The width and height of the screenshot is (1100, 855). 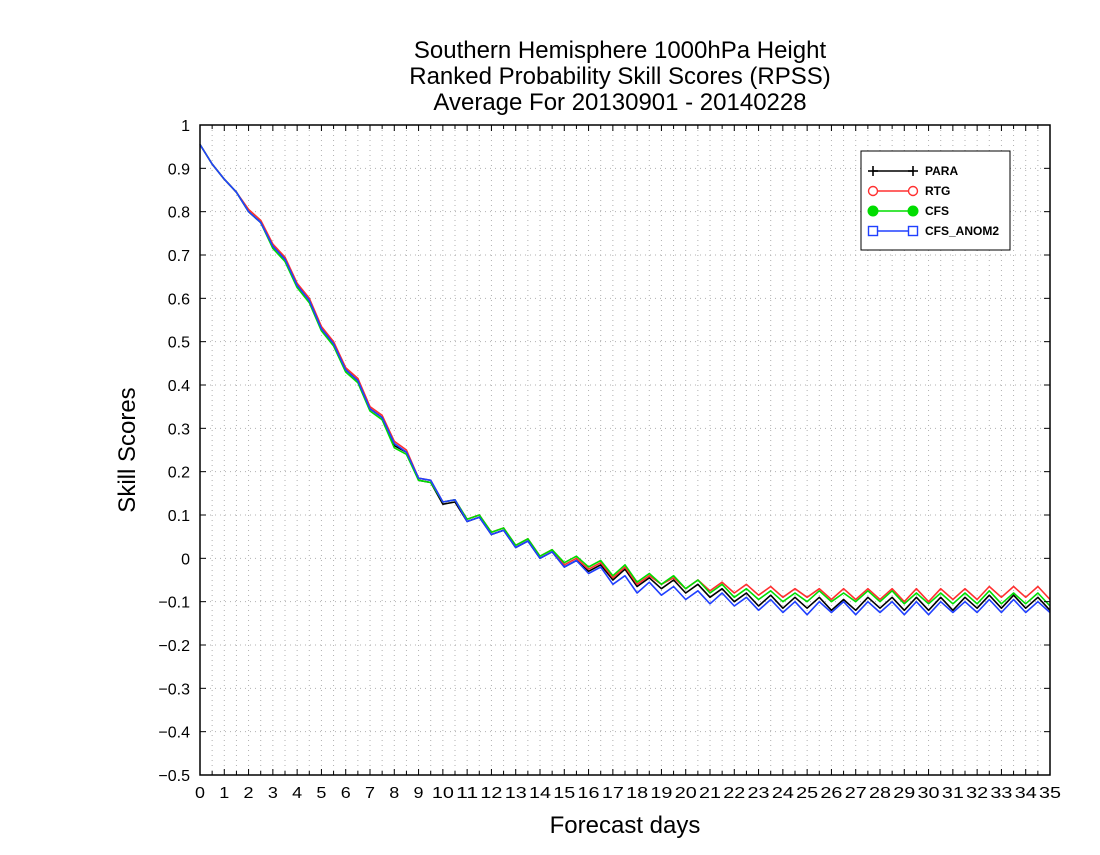 I want to click on y-tick-label: 0.3, so click(x=179, y=429).